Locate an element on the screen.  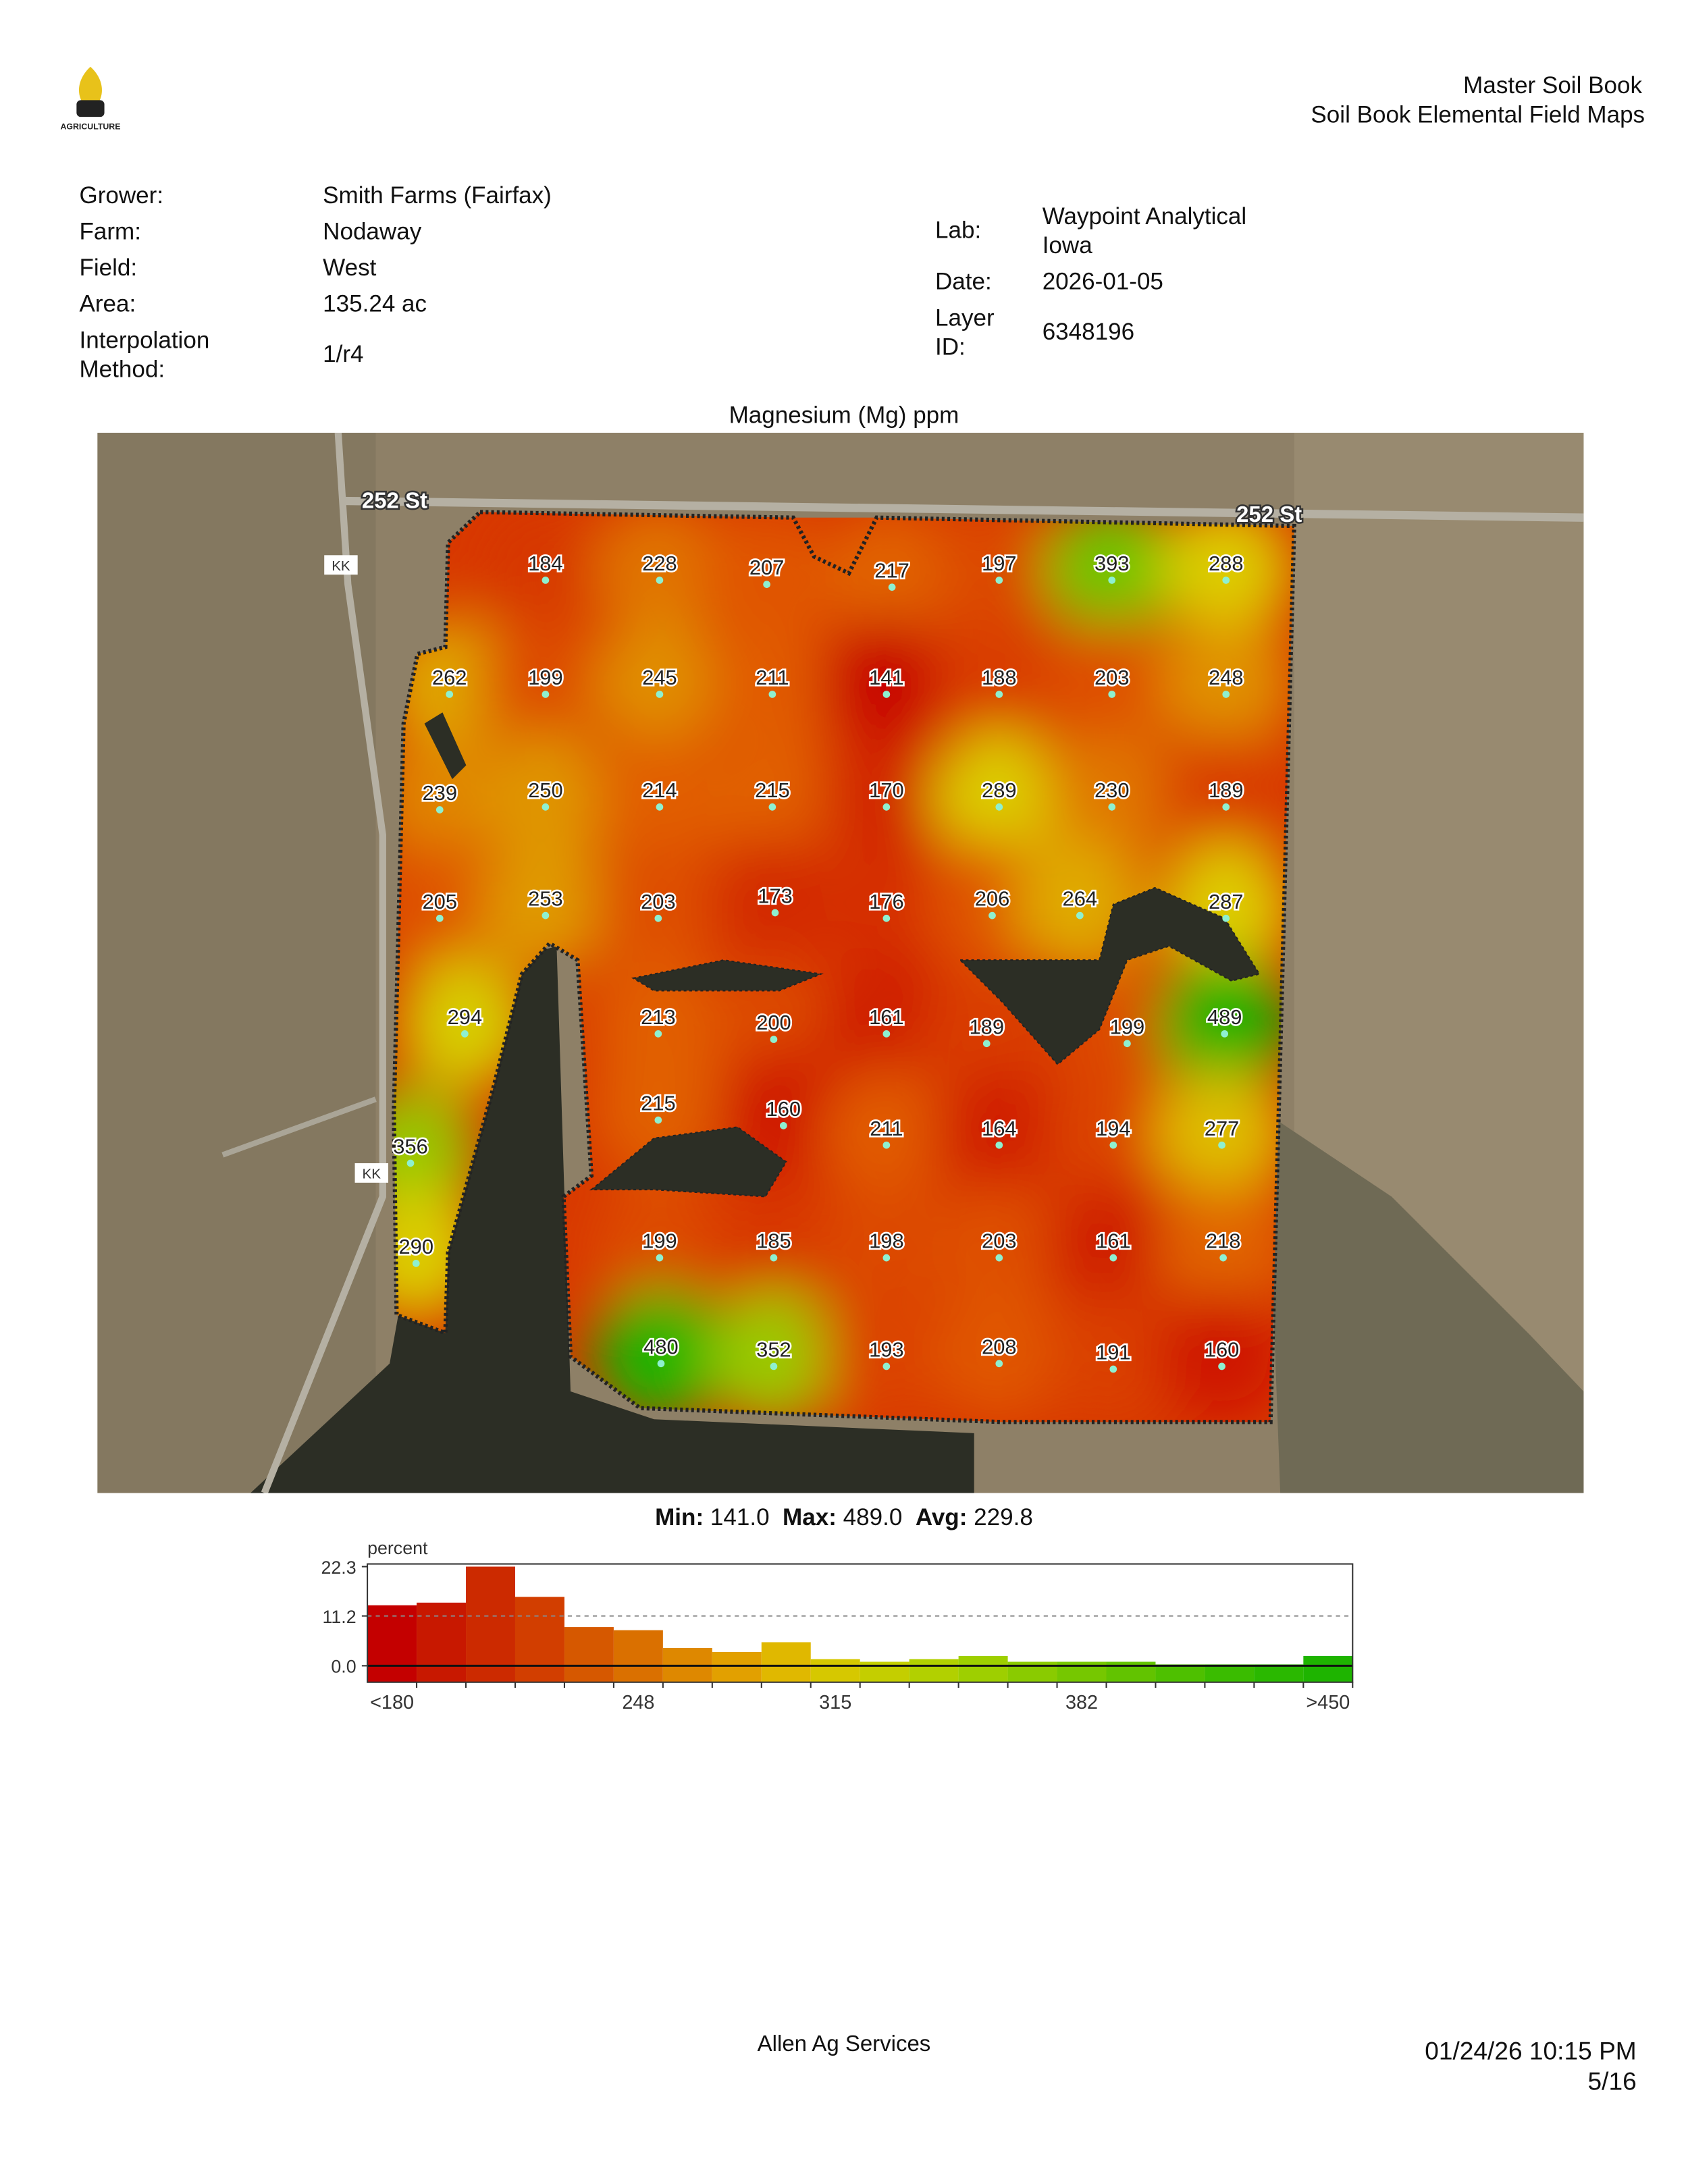
sample-label: 189 is located at coordinates (986, 1026).